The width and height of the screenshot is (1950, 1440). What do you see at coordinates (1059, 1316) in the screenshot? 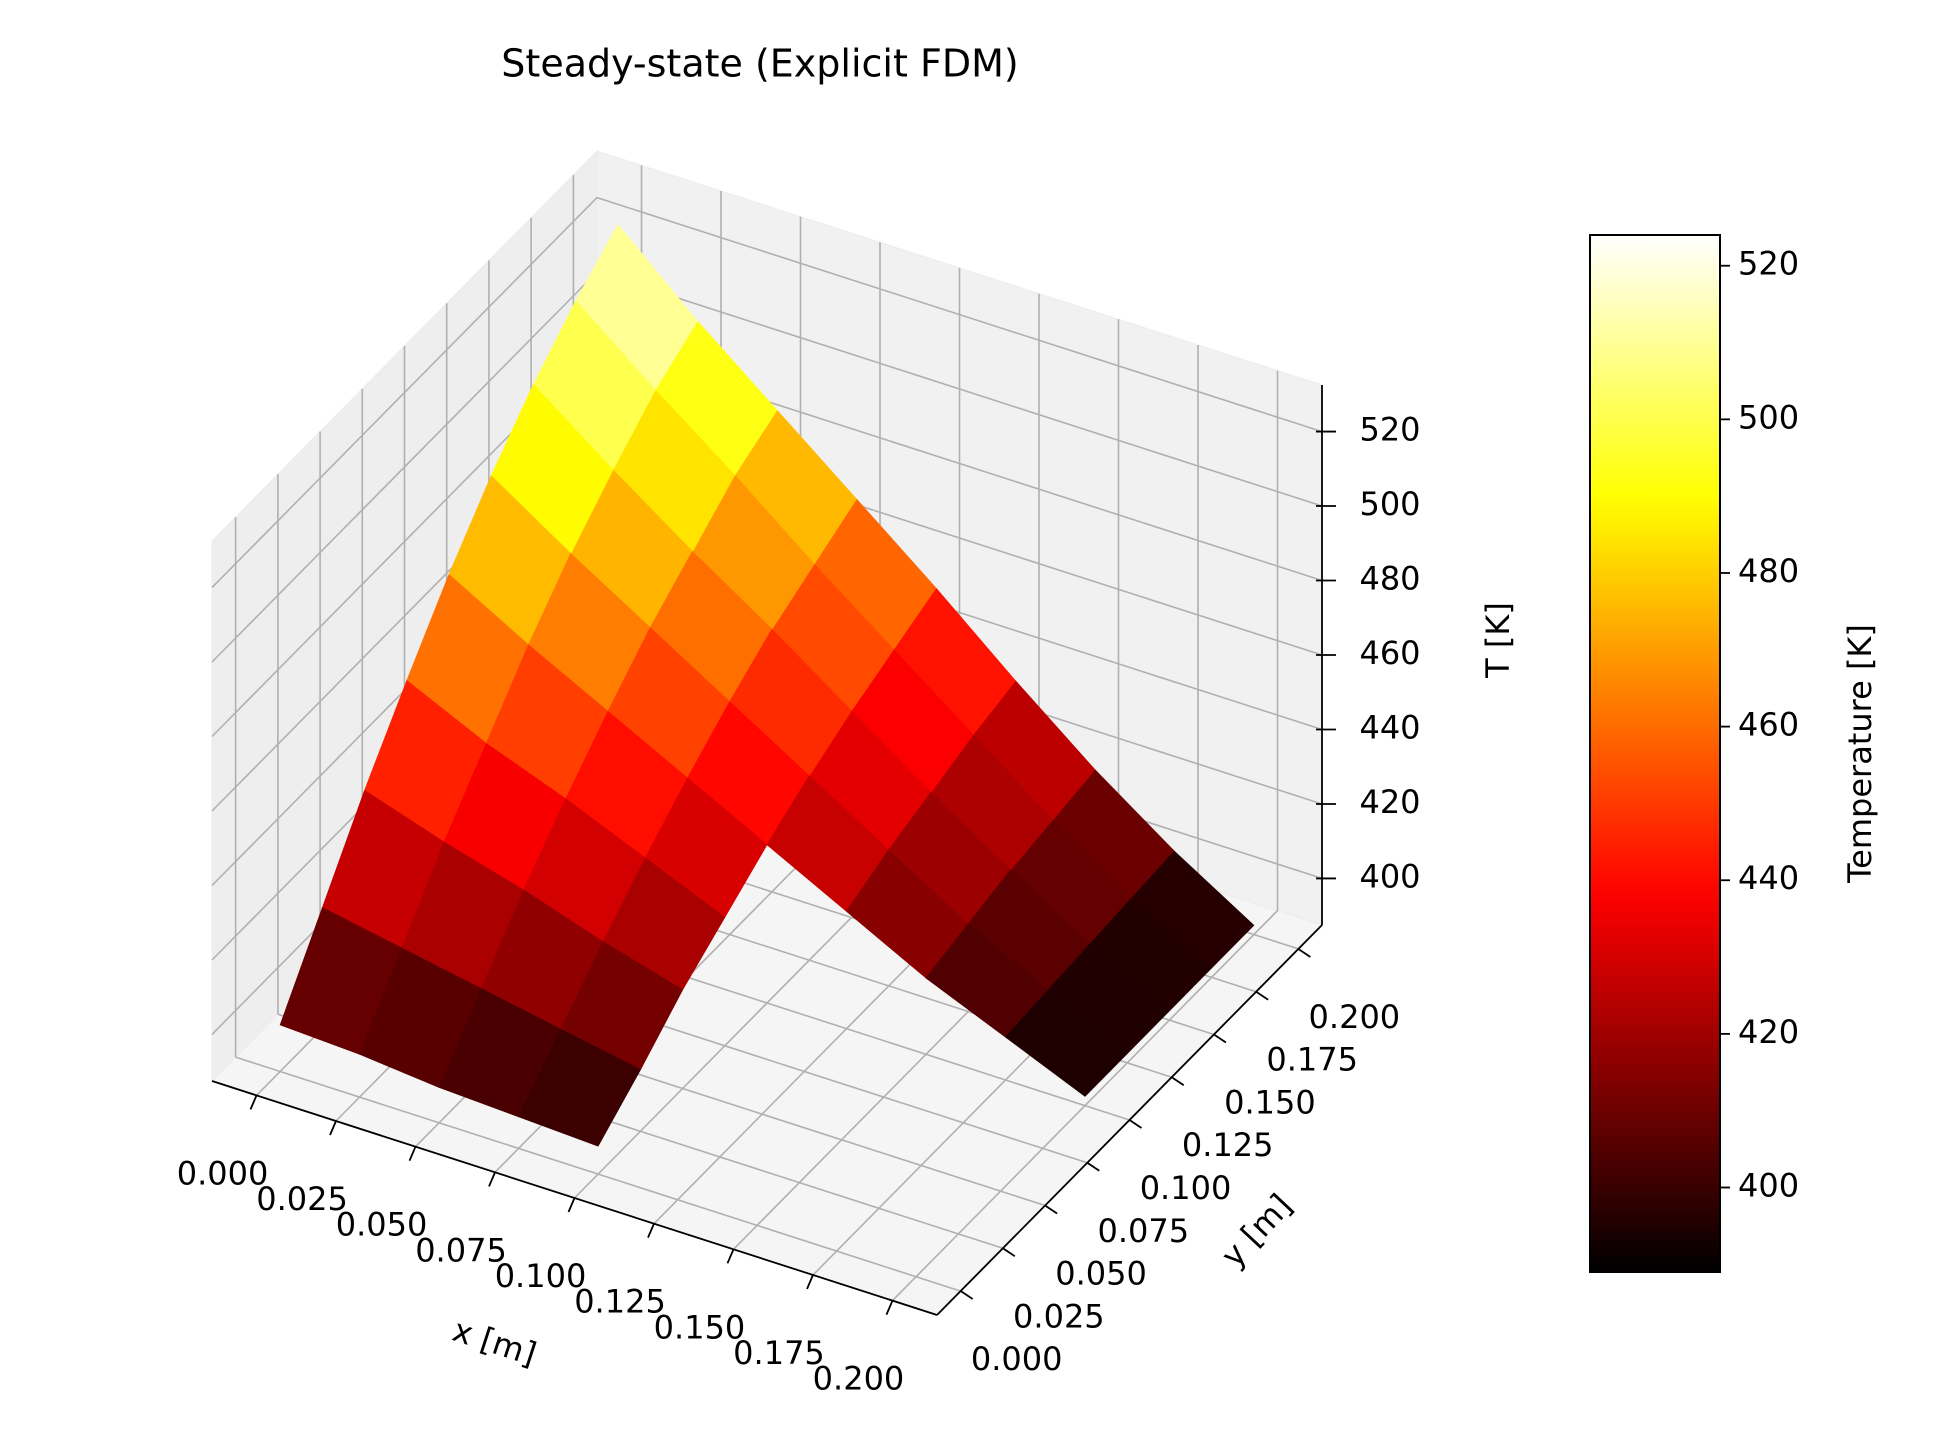
I see `y-tick-label: 0.025` at bounding box center [1059, 1316].